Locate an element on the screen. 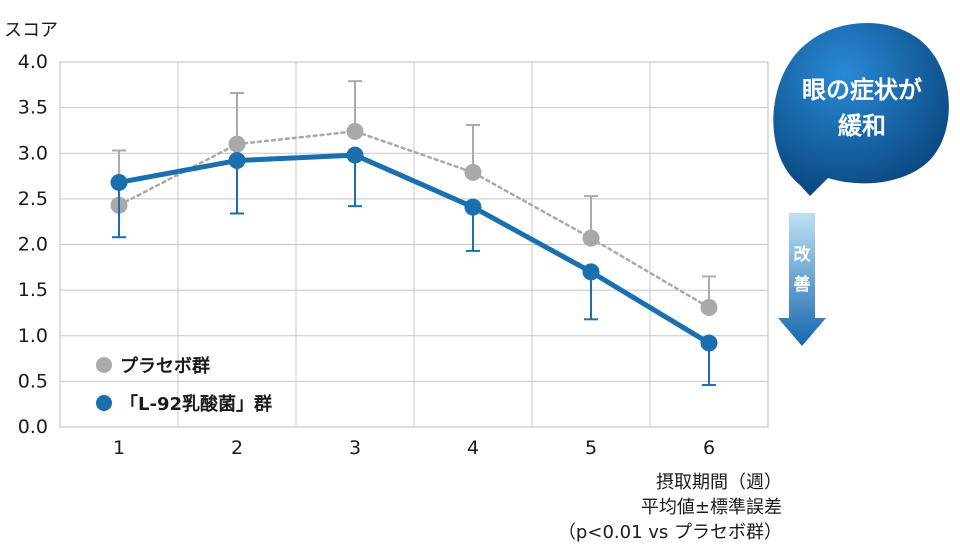 The width and height of the screenshot is (960, 547). improvement-arrow-shape is located at coordinates (802, 279).